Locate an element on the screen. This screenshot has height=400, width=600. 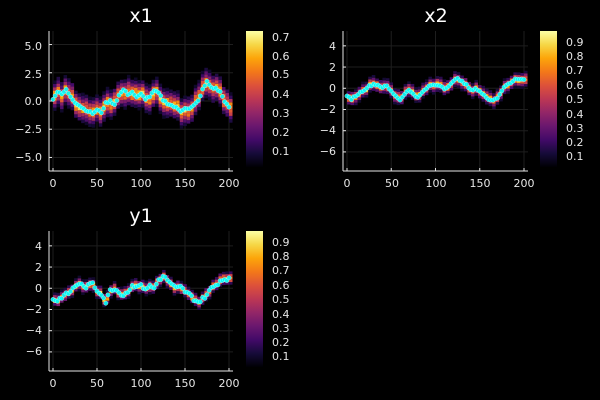
y-tick: 5.0 is located at coordinates (34, 46).